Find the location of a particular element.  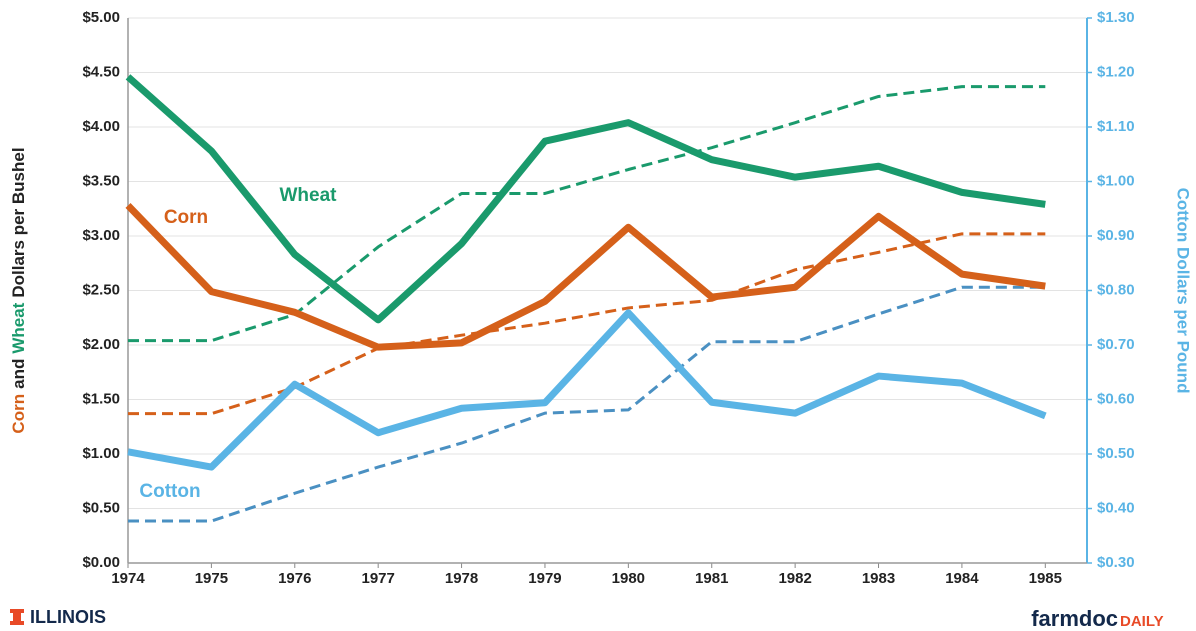

series-label: Wheat is located at coordinates (309, 195).